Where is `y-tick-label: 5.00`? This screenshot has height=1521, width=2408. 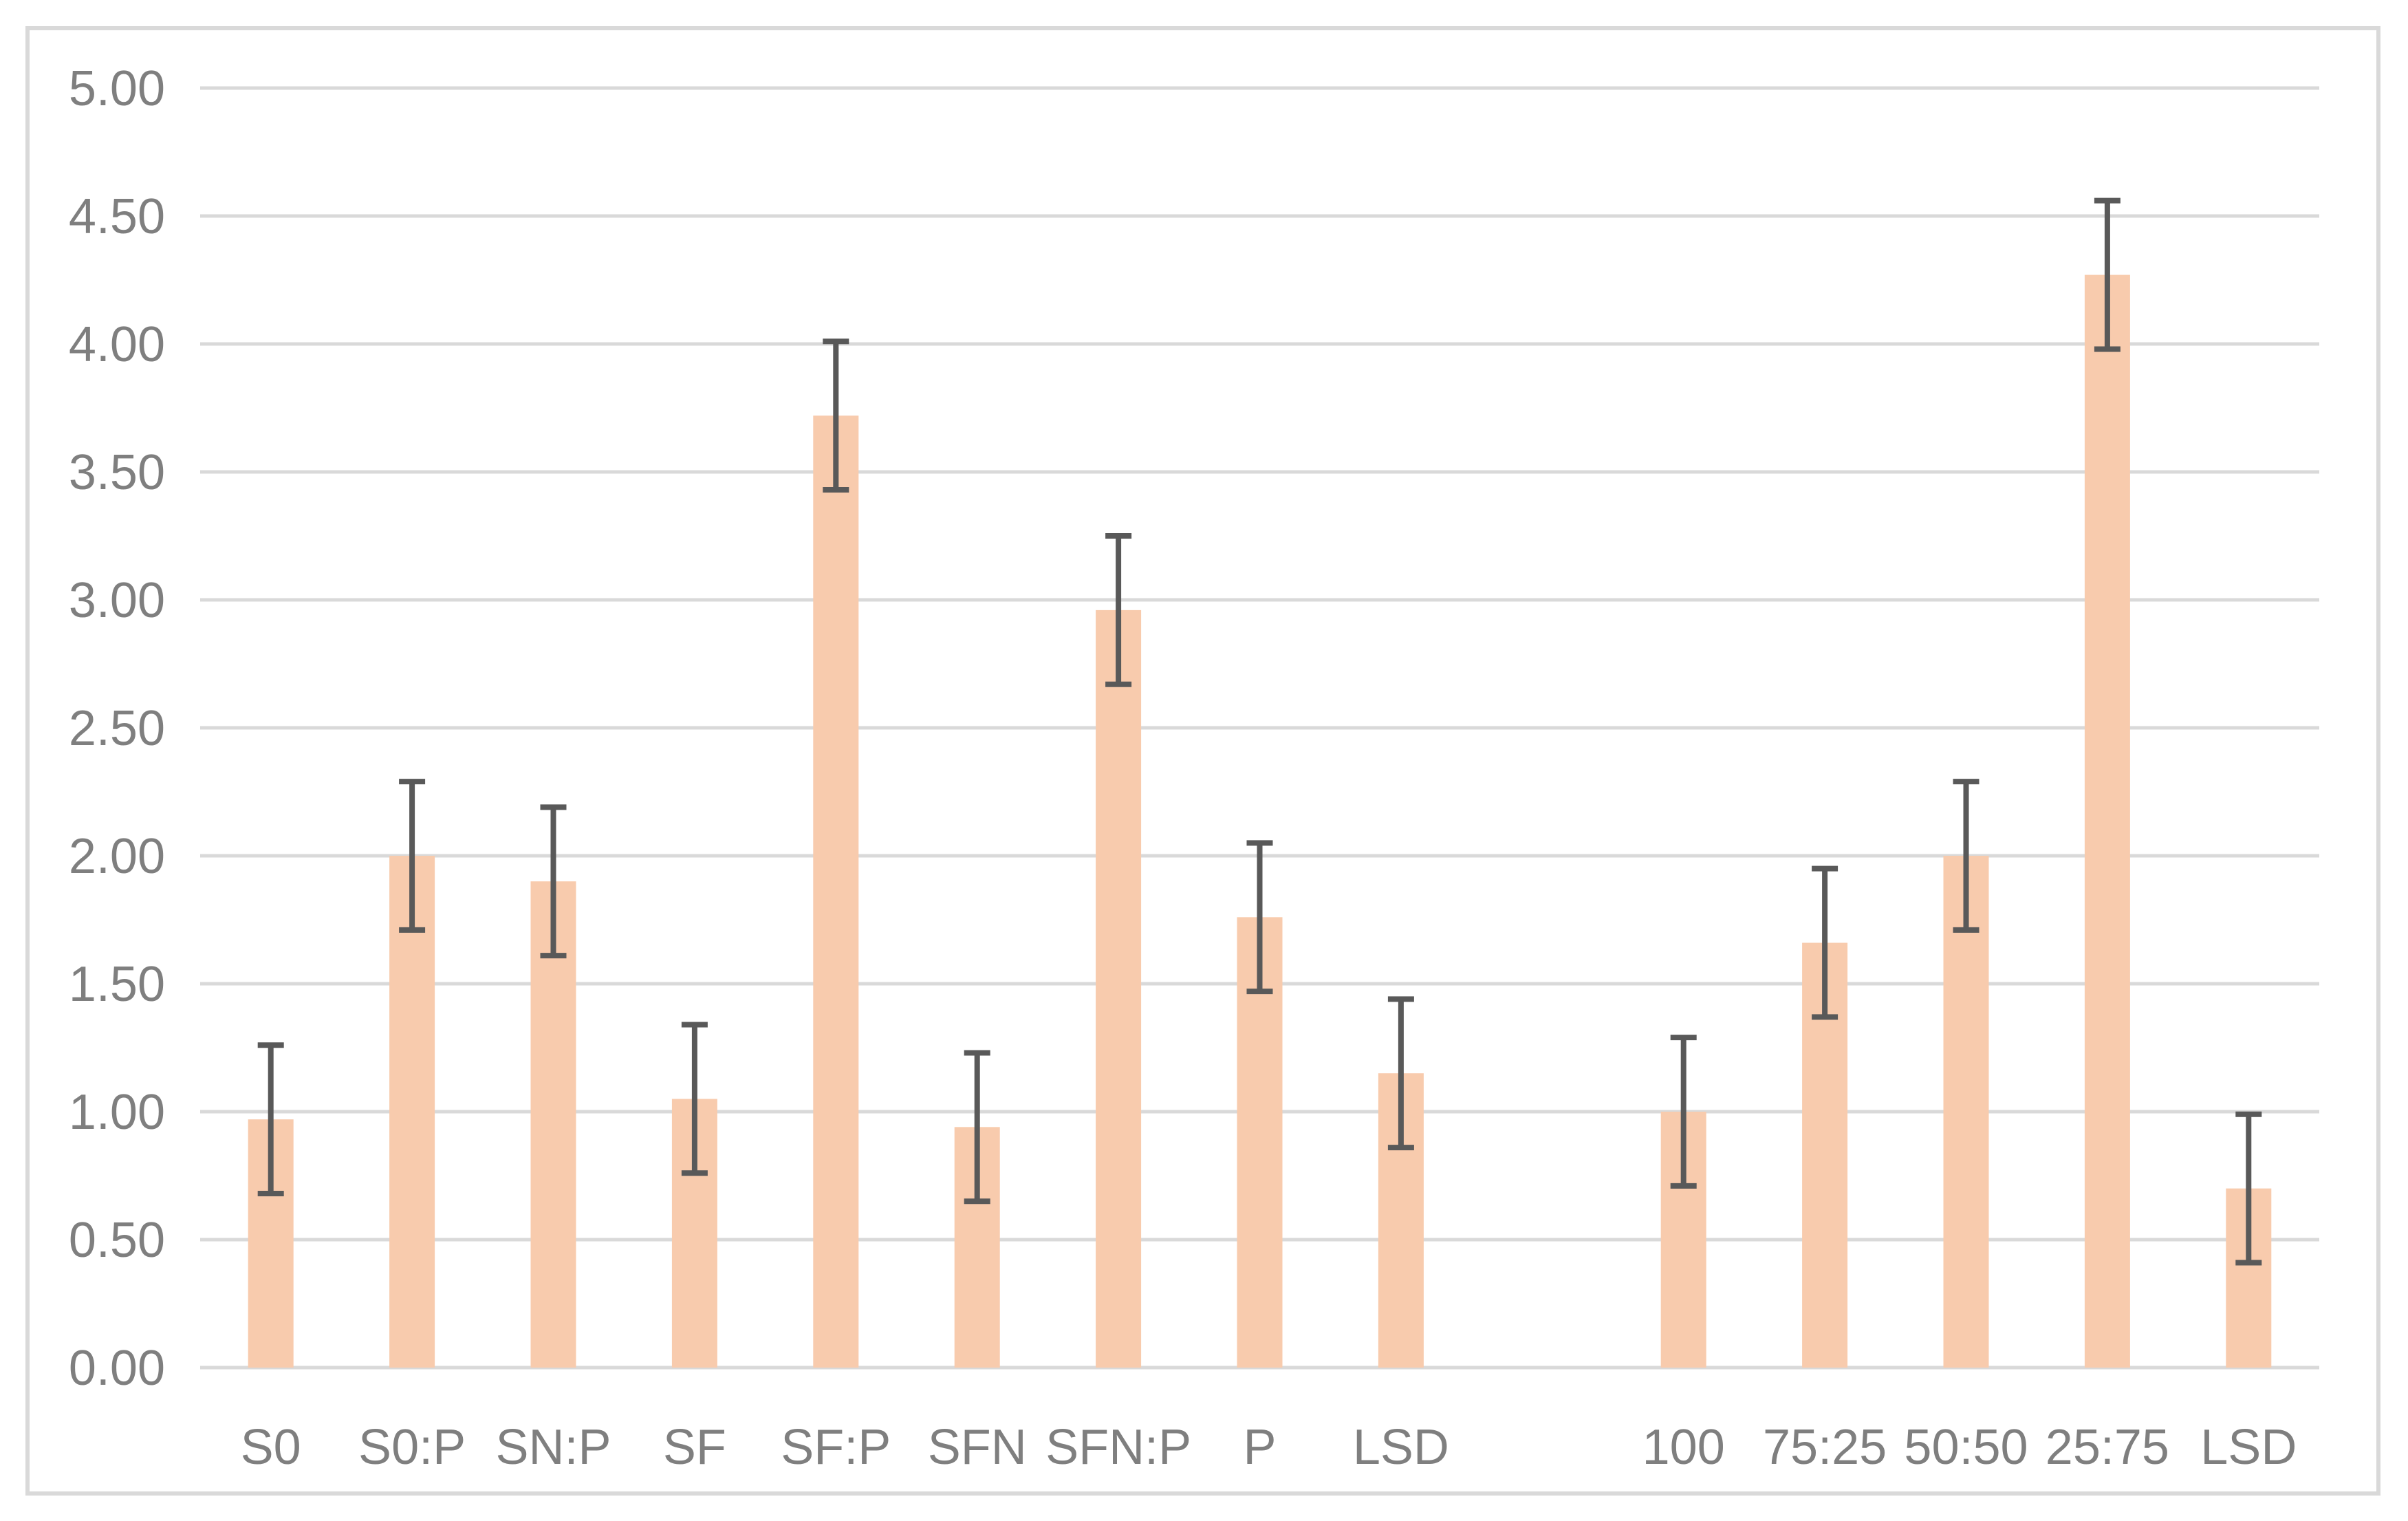 y-tick-label: 5.00 is located at coordinates (117, 89).